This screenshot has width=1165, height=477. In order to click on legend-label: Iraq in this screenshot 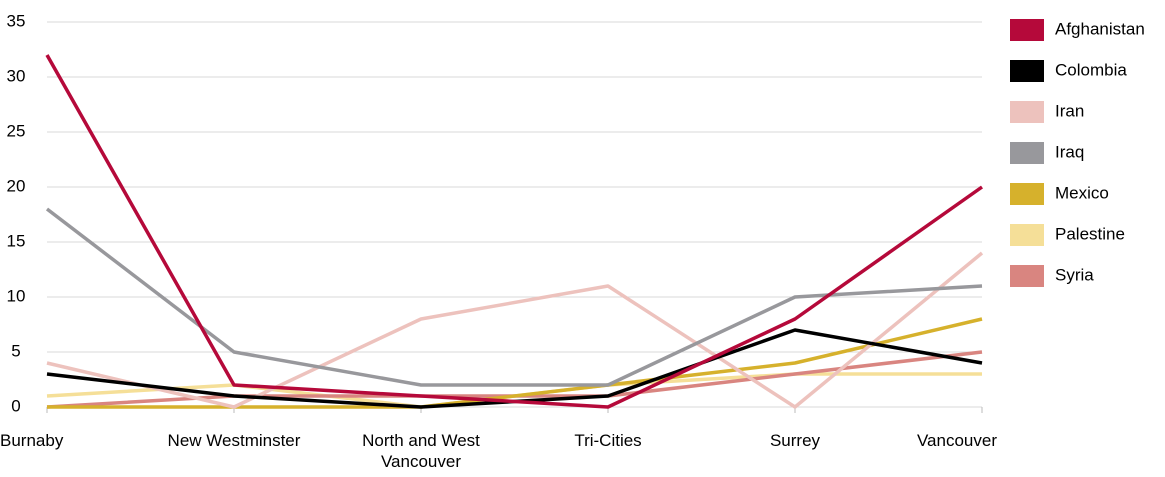, I will do `click(1069, 151)`.